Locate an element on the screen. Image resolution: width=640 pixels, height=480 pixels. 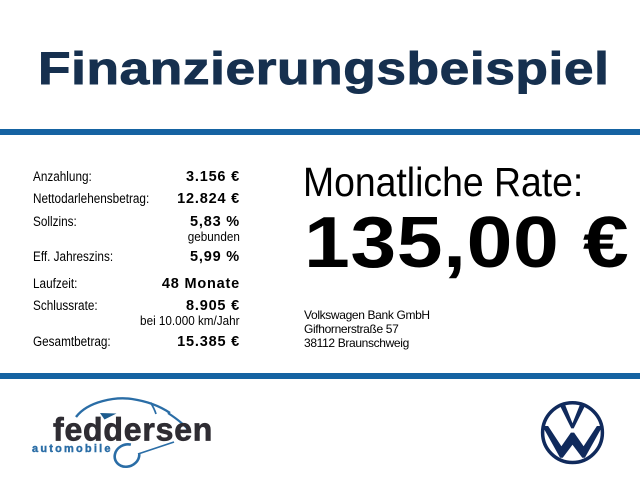
svg-text: automobile is located at coordinates (72, 449).